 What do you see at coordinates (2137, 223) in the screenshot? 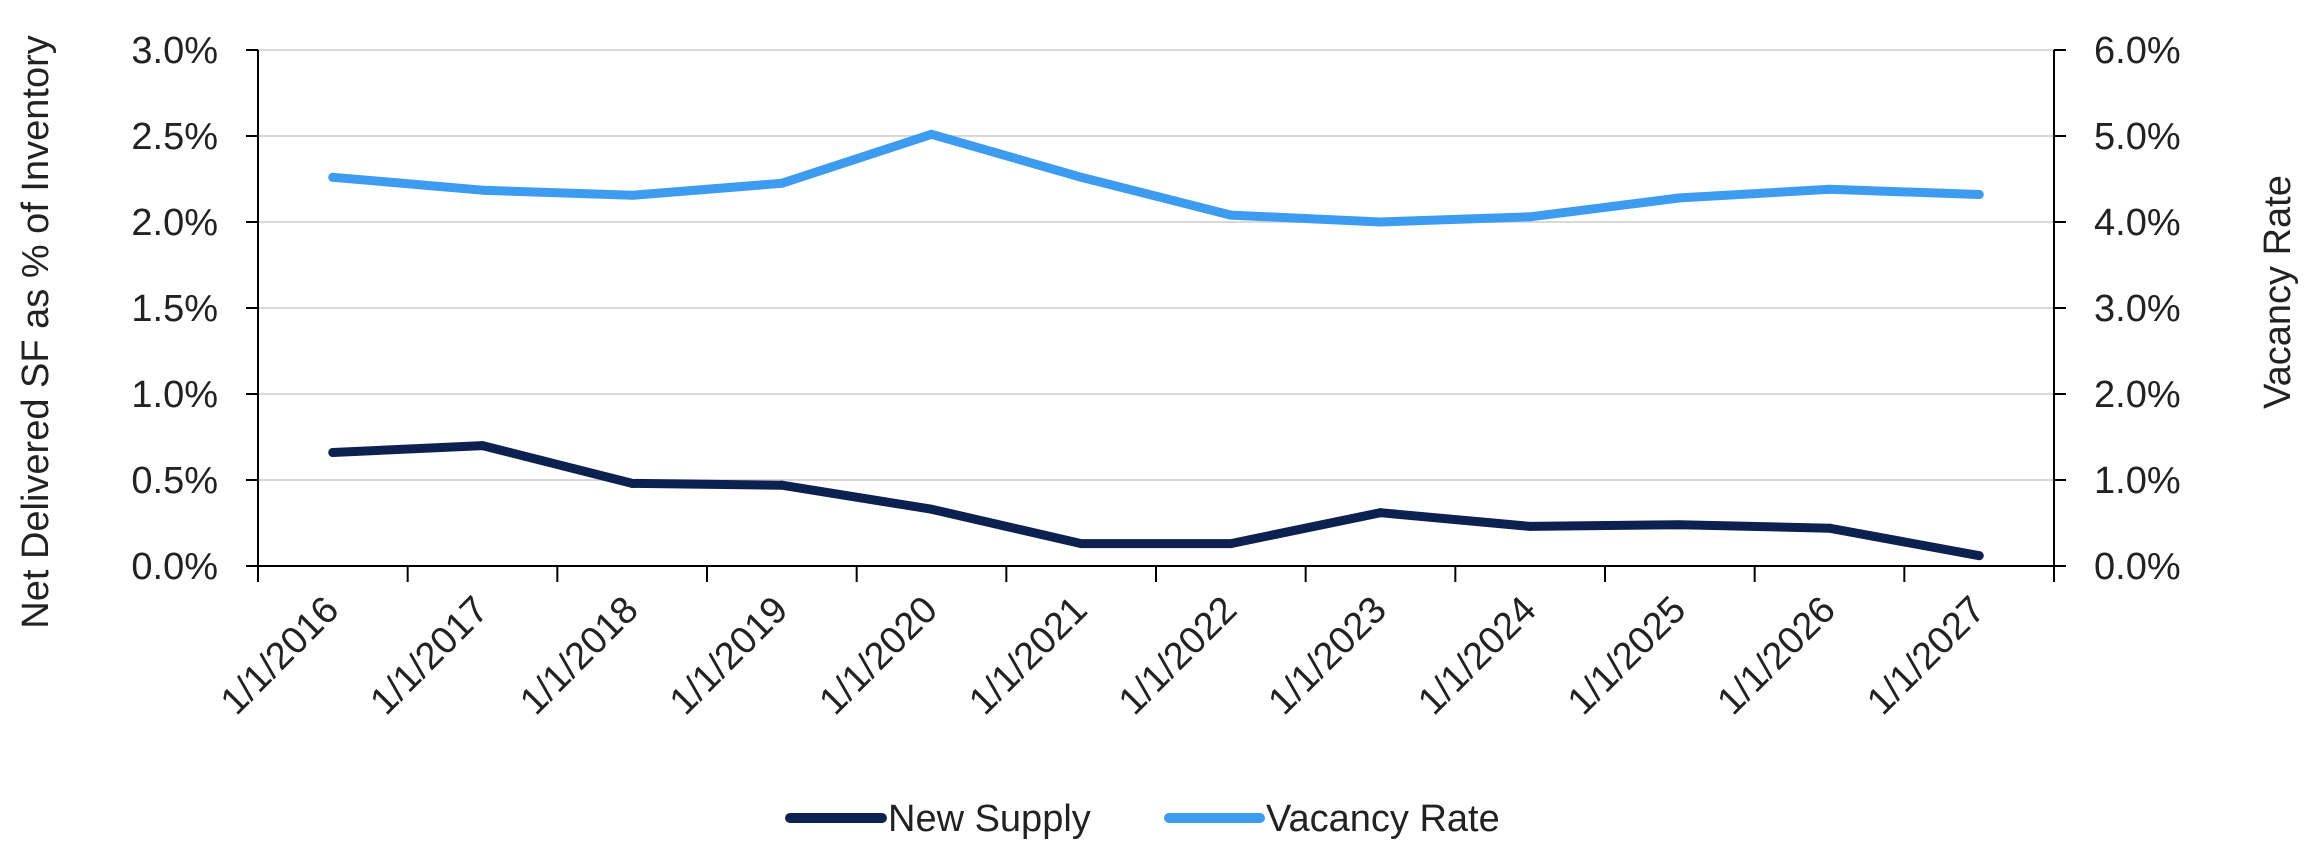
I see `right-axis-tick-label: 4.0%` at bounding box center [2137, 223].